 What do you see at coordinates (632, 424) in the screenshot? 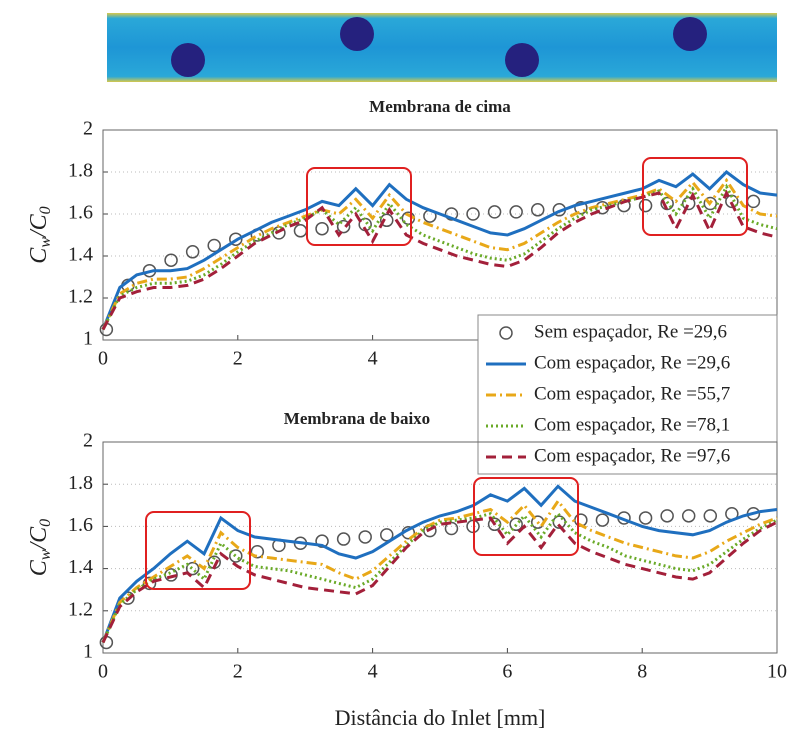
I see `legend-label: Com espaçador, Re =78,1` at bounding box center [632, 424].